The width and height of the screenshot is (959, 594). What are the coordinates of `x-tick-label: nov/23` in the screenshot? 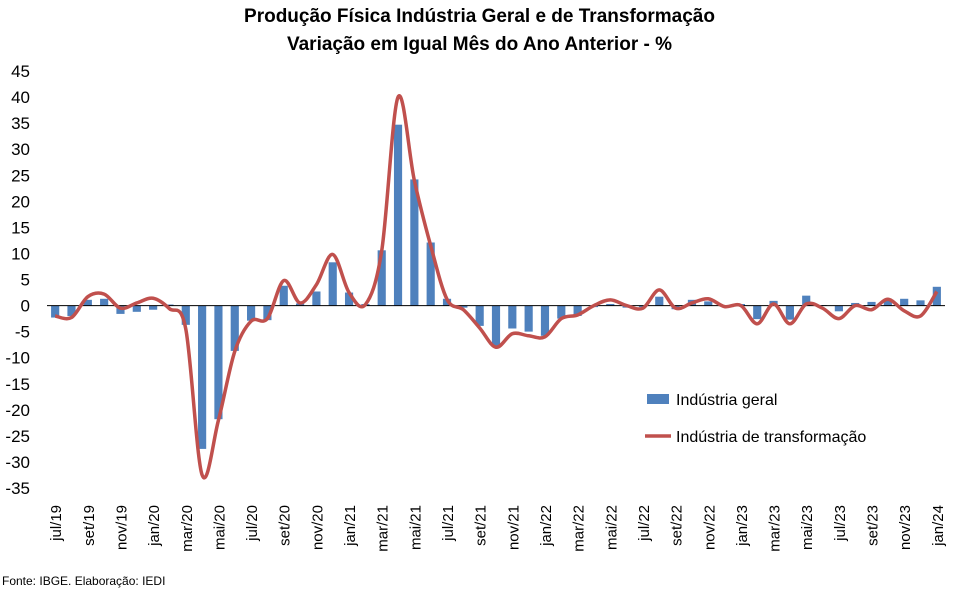 It's located at (905, 527).